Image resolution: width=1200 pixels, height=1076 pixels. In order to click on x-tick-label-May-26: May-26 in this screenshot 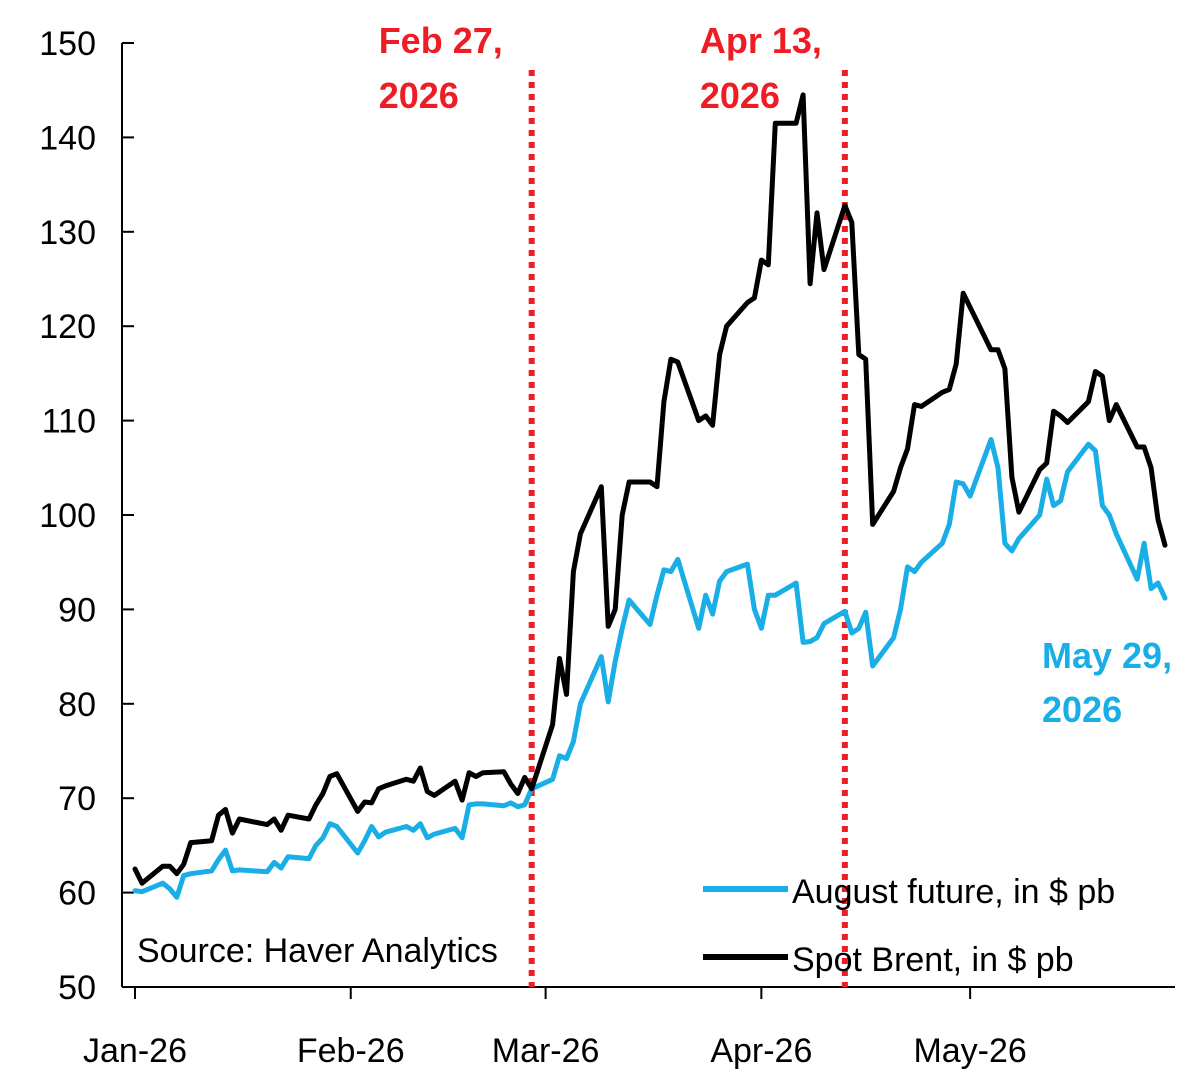, I will do `click(969, 1051)`.